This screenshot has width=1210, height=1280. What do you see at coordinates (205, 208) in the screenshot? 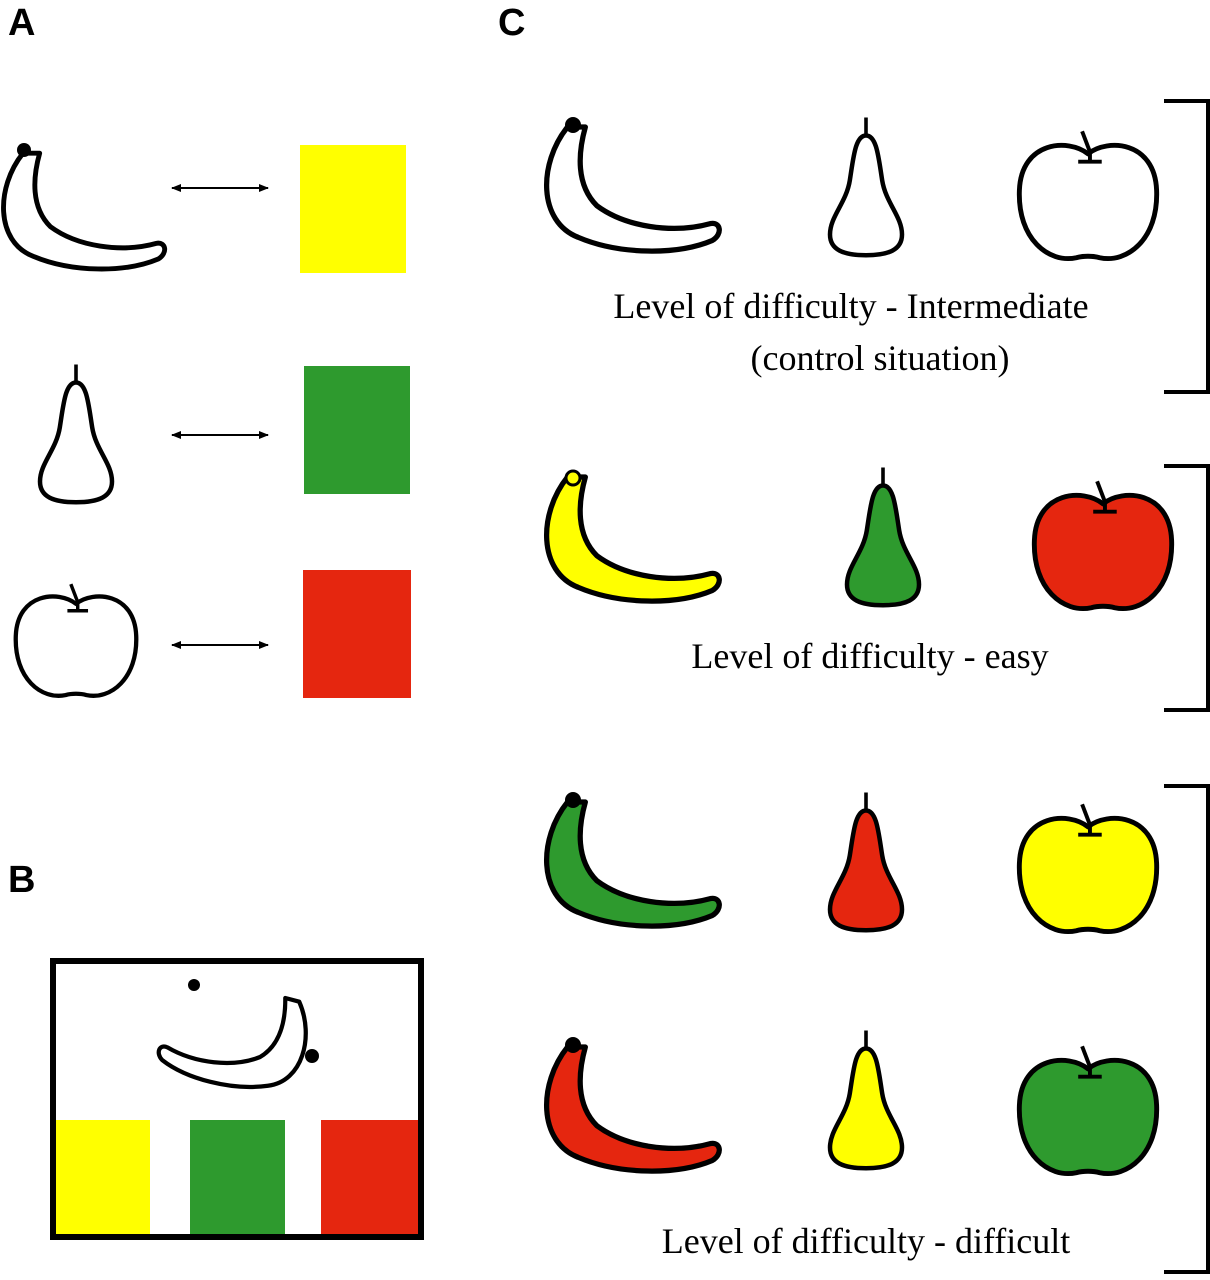
I see `pair-banana-yellow` at bounding box center [205, 208].